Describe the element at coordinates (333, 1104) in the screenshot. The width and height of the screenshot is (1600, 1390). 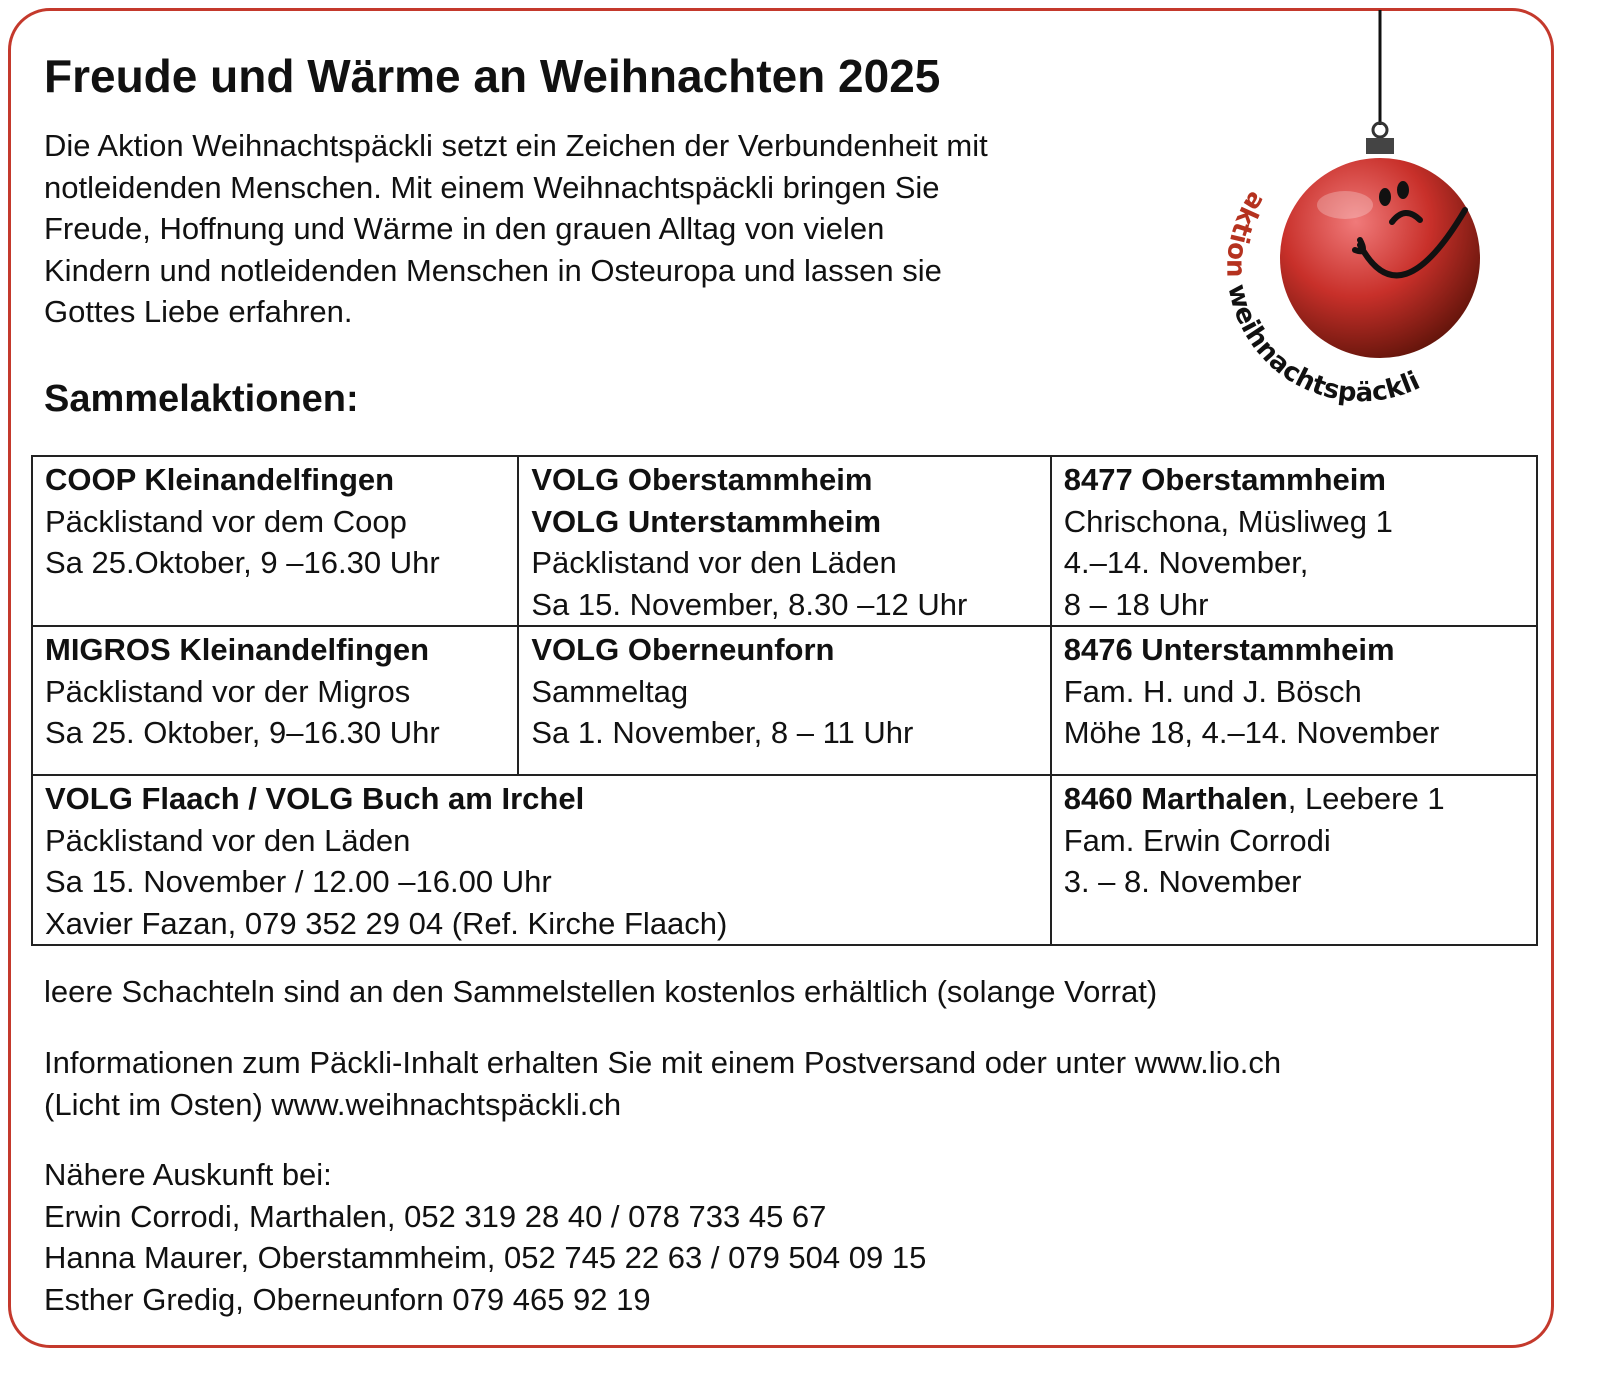
I see `info-line: (Licht im Osten) www.weihnachtspäckli.ch` at that location.